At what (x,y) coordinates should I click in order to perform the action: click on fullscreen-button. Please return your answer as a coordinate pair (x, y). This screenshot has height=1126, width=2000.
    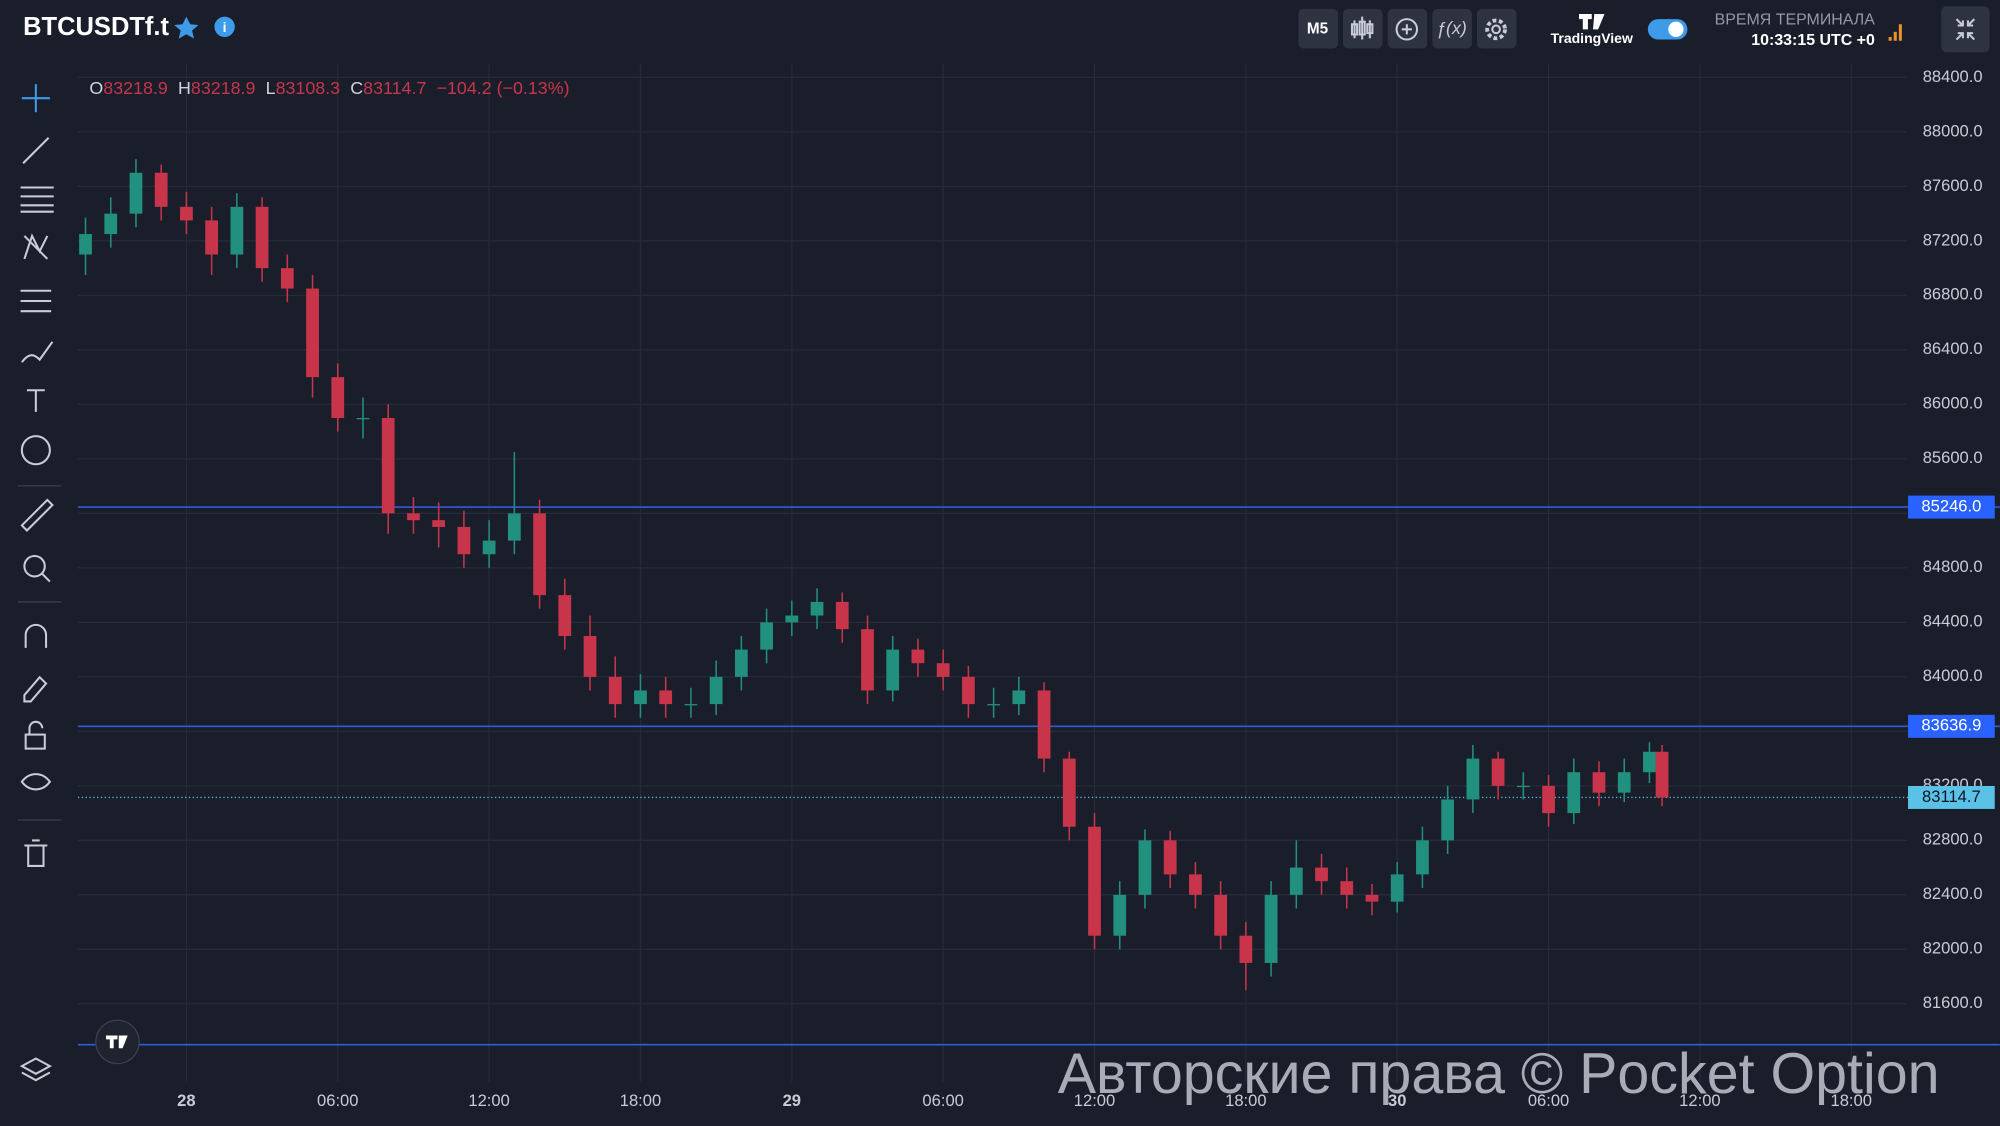
    Looking at the image, I should click on (1965, 29).